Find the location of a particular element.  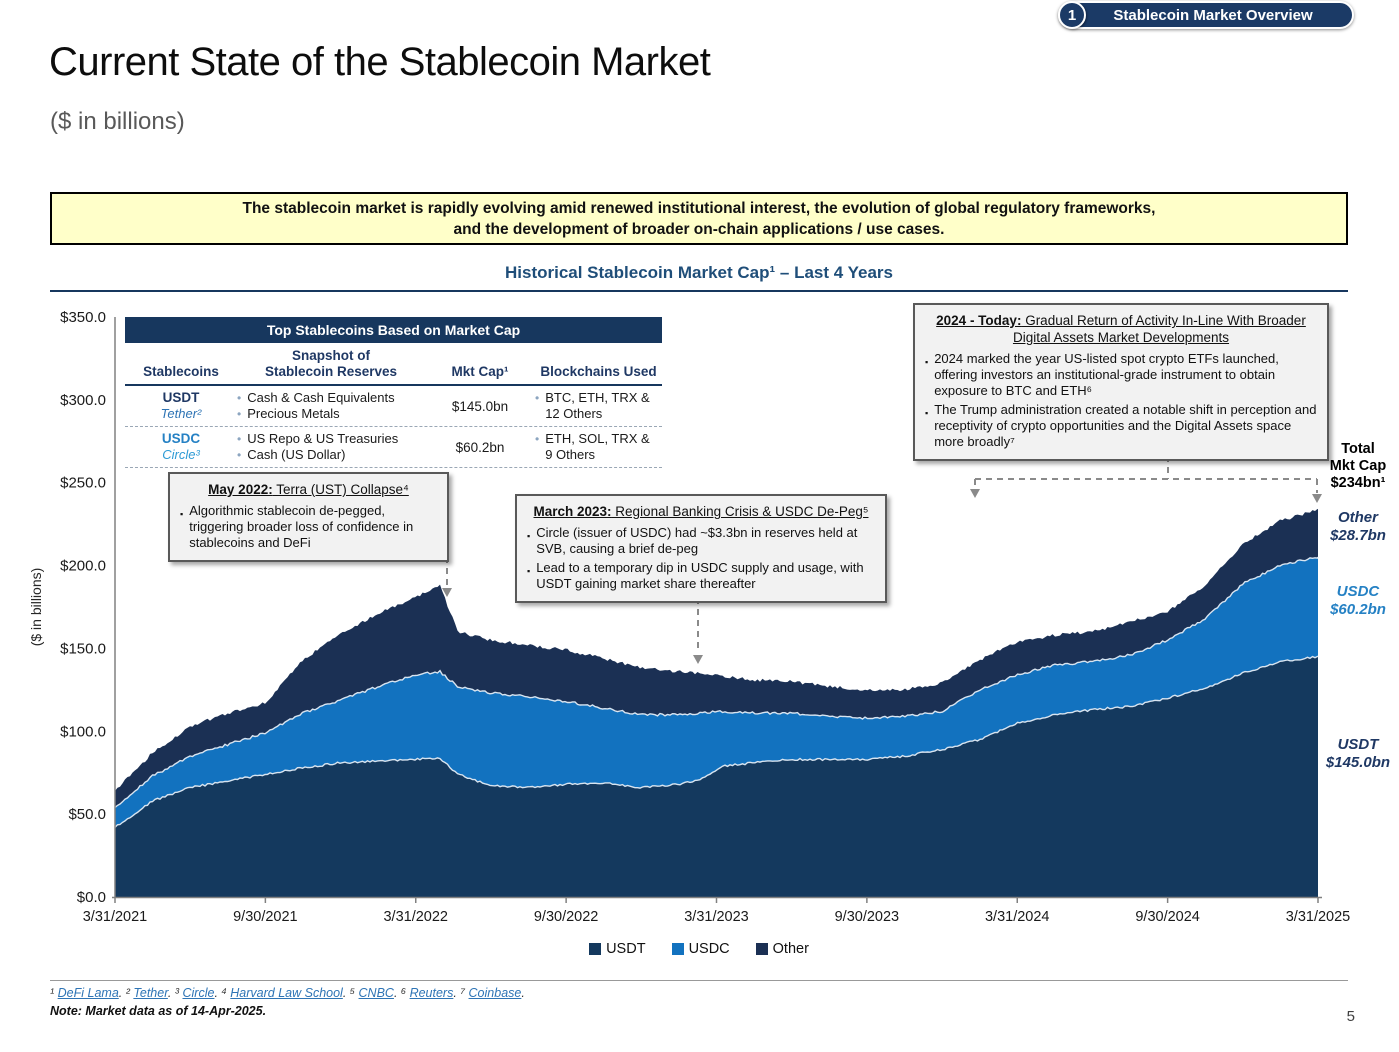

usdt-reserves: • Cash & Cash Equivalents • Precious Metals is located at coordinates (331, 406).